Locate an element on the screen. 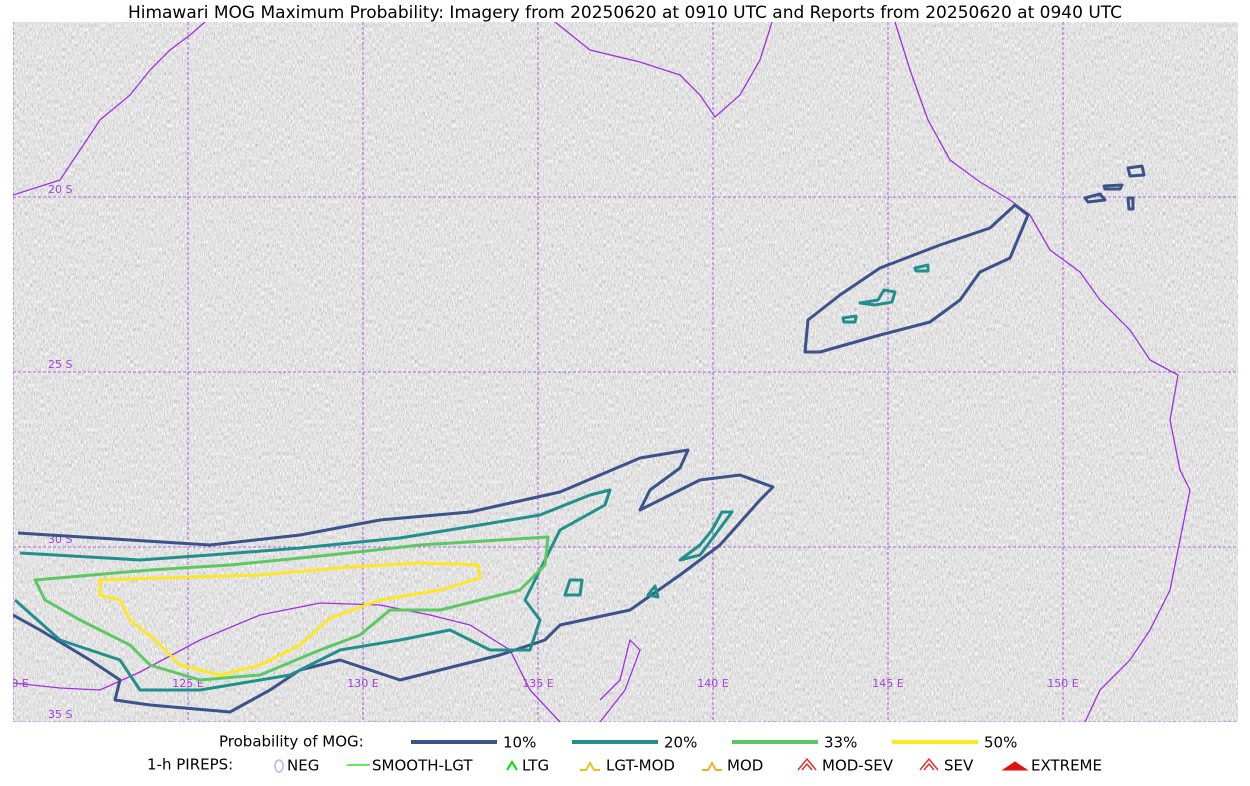  pirep-label: LTG is located at coordinates (535, 766).